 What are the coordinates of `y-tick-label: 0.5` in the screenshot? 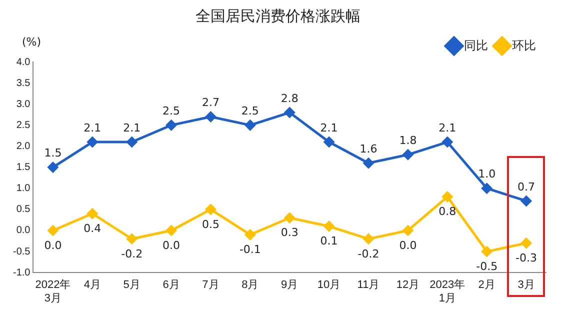 It's located at (23, 210).